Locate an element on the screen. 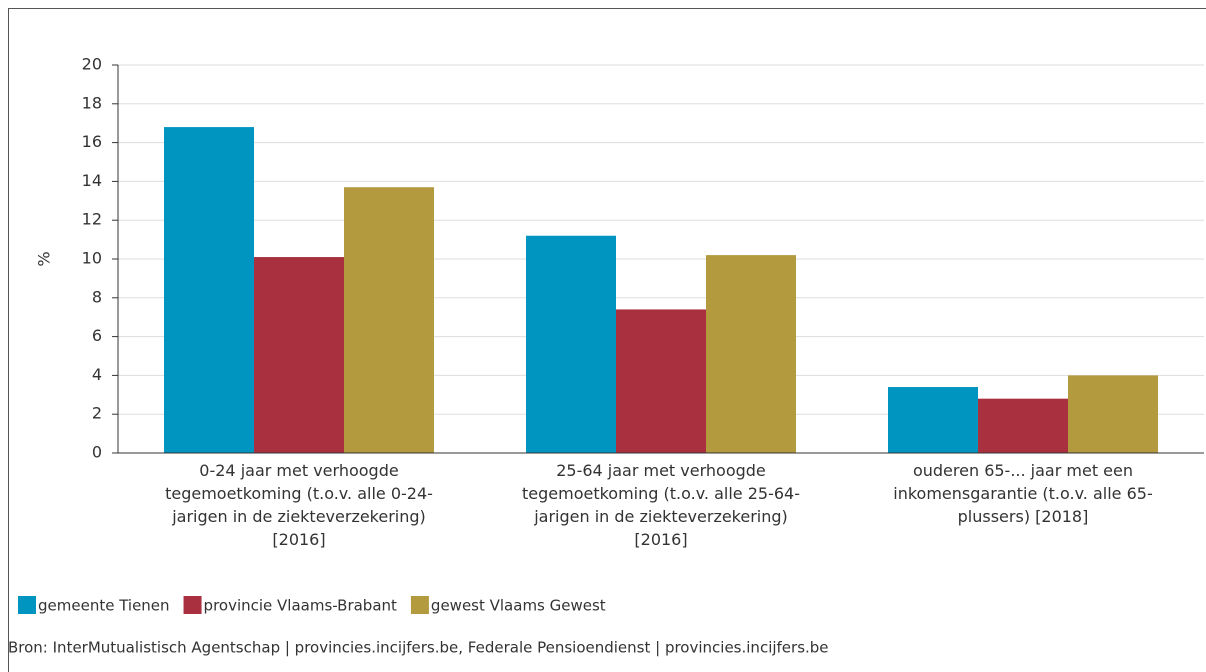  y-tick-label: 8 is located at coordinates (97, 296).